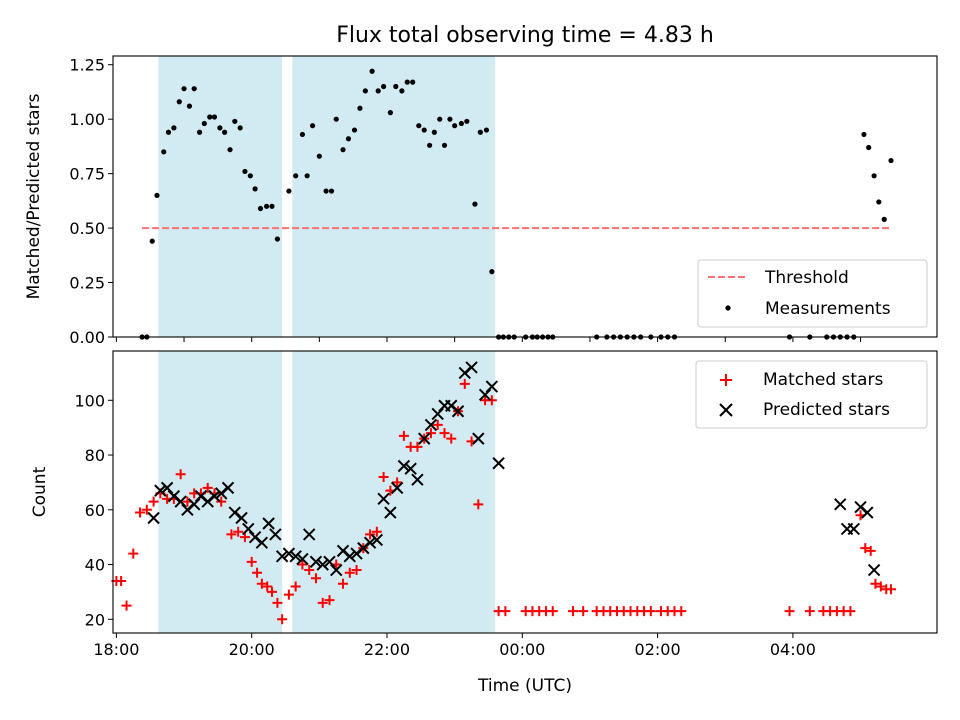 The width and height of the screenshot is (960, 720). I want to click on top-legend-box, so click(812, 293).